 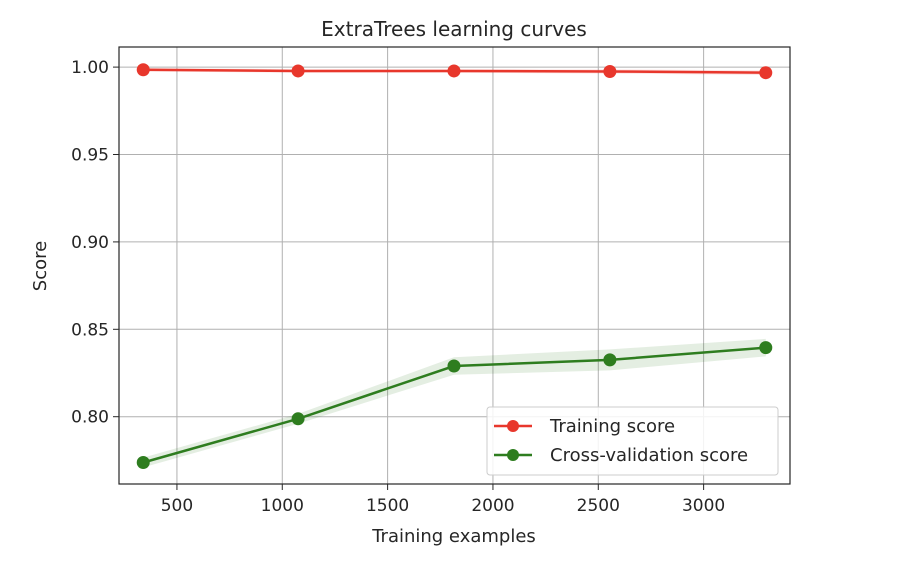 What do you see at coordinates (387, 506) in the screenshot?
I see `x-tick-label: 1500` at bounding box center [387, 506].